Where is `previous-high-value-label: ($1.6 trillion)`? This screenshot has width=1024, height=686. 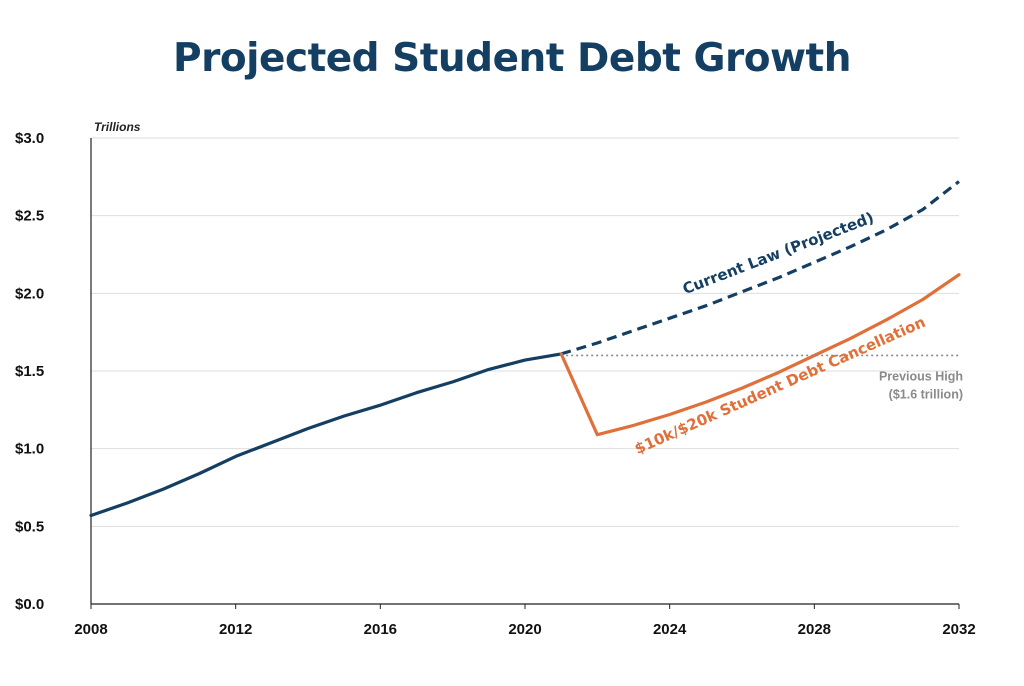
previous-high-value-label: ($1.6 trillion) is located at coordinates (926, 394).